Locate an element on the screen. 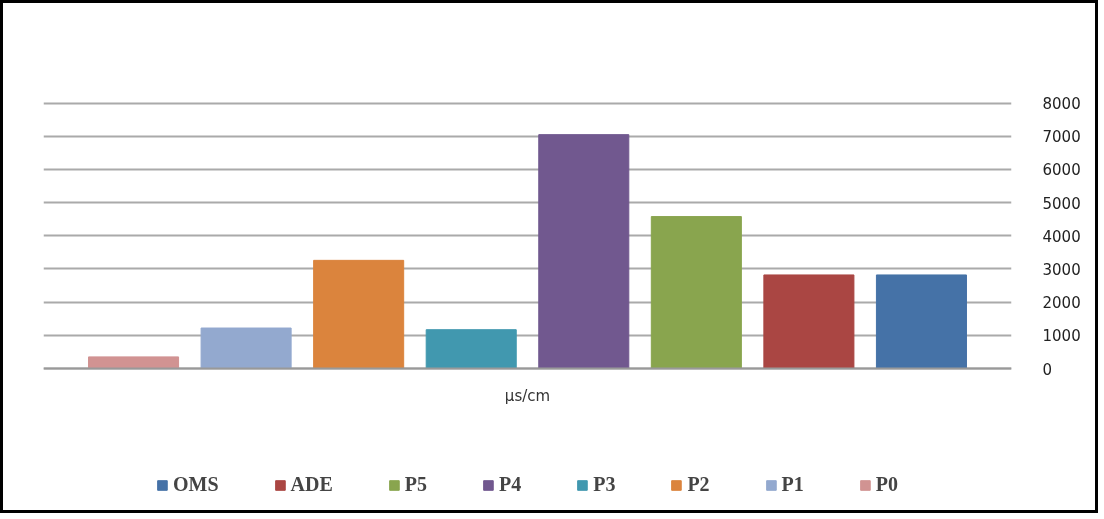 The image size is (1104, 519). y-tick-label: 1000 is located at coordinates (1061, 336).